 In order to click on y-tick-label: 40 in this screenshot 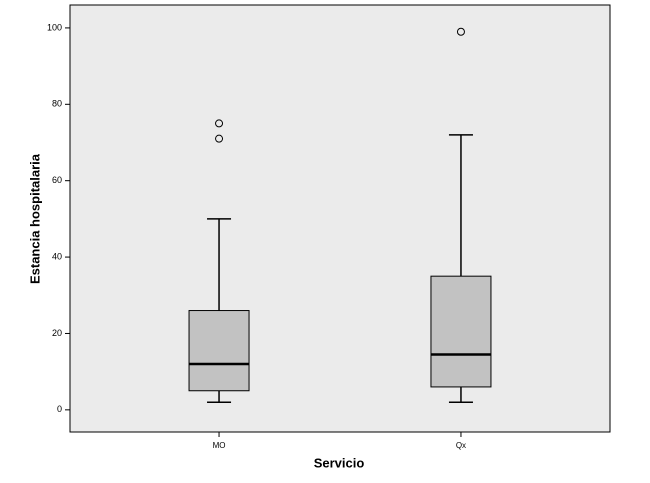, I will do `click(57, 256)`.